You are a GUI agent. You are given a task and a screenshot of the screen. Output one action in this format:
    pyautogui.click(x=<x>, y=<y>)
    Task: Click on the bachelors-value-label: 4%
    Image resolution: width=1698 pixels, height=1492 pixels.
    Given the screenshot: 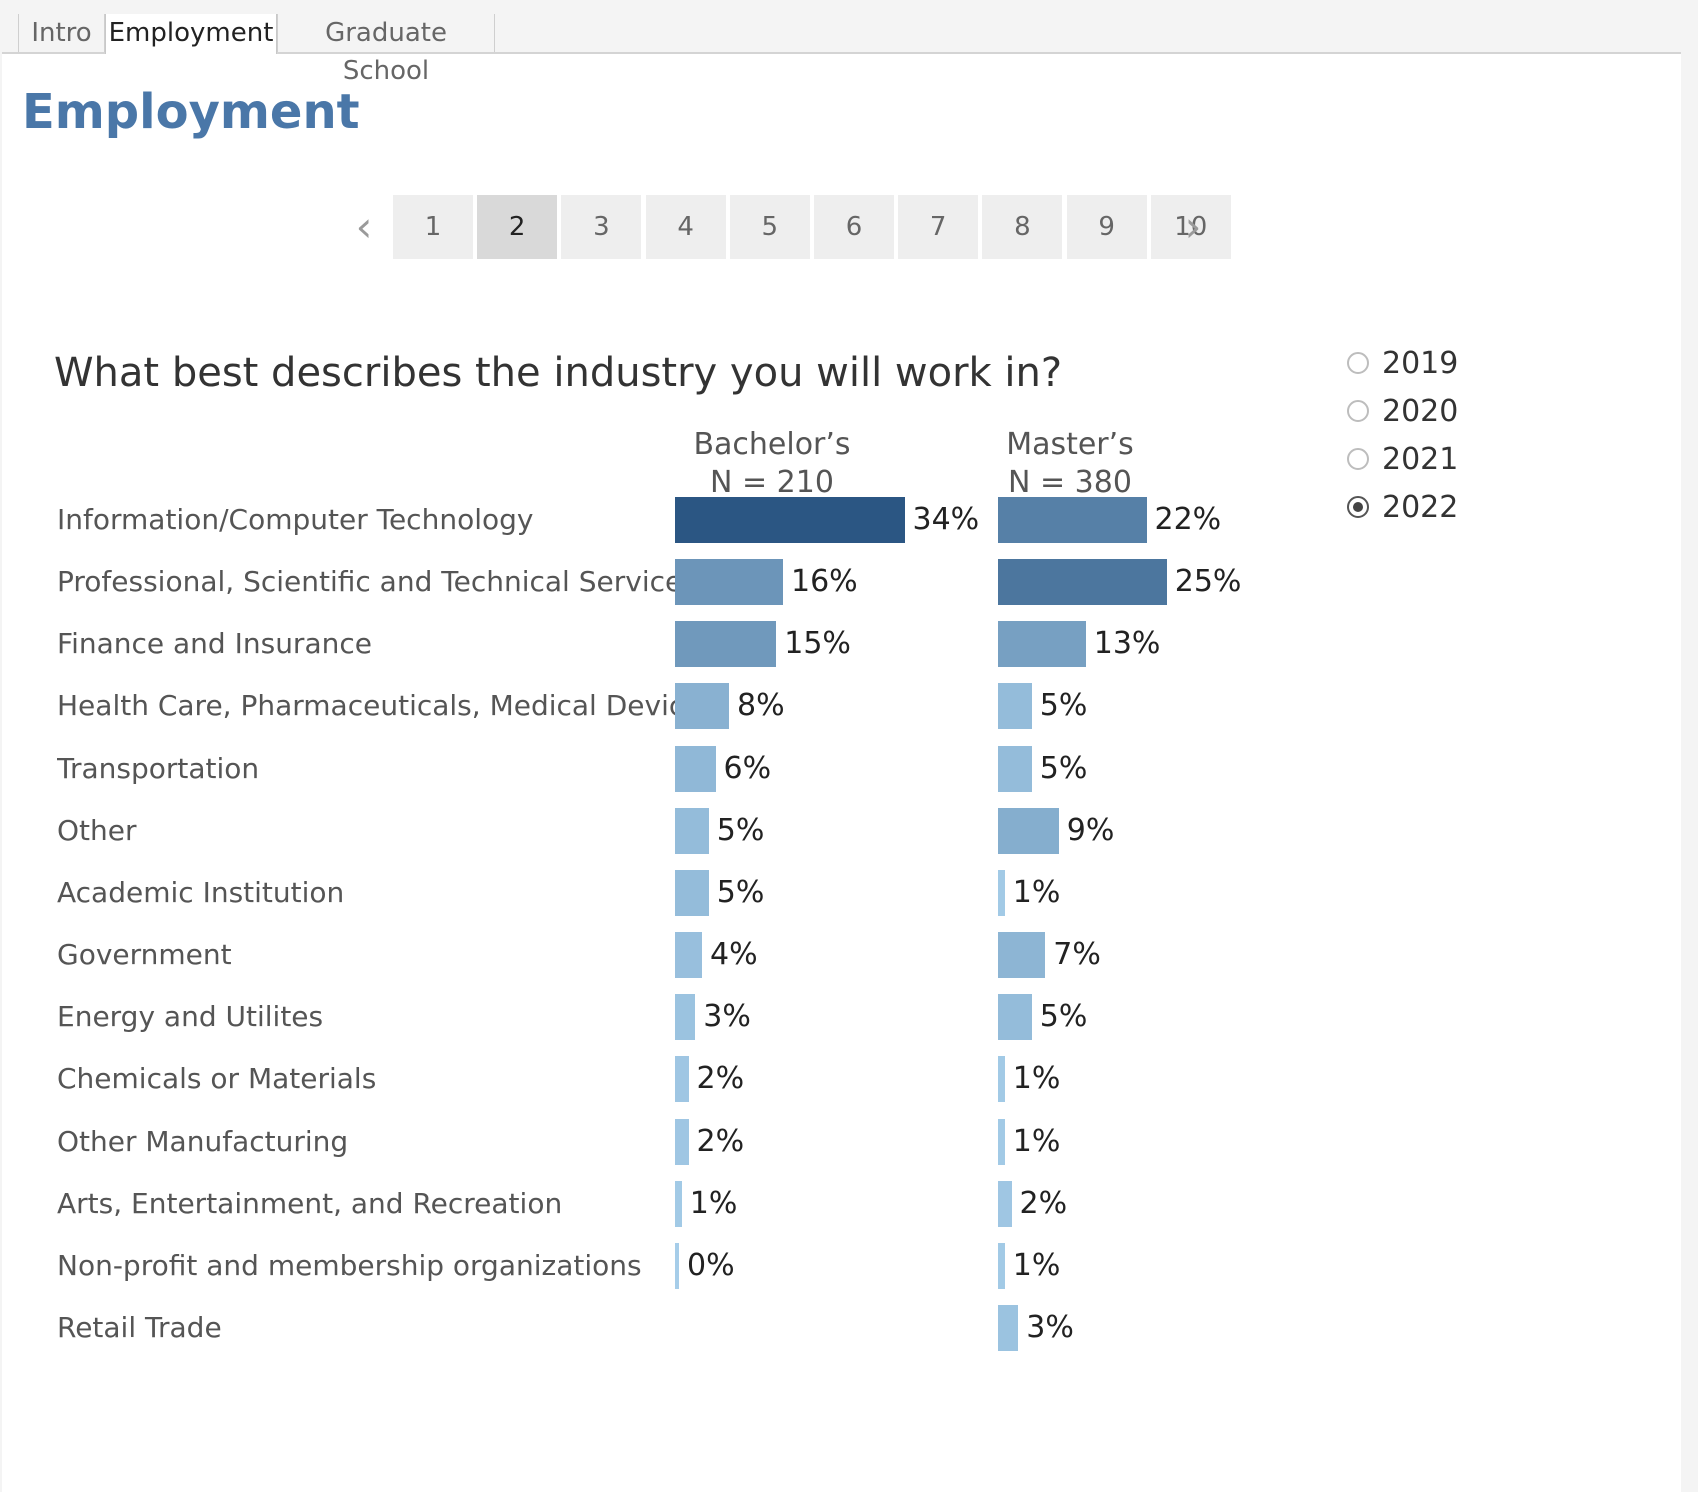 What is the action you would take?
    pyautogui.click(x=734, y=955)
    